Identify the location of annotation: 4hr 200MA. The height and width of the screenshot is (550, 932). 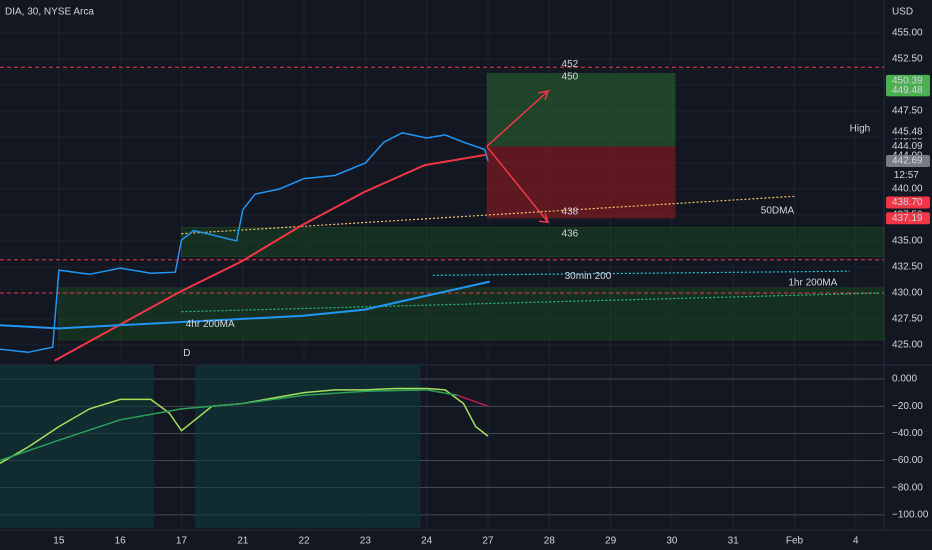
(210, 324).